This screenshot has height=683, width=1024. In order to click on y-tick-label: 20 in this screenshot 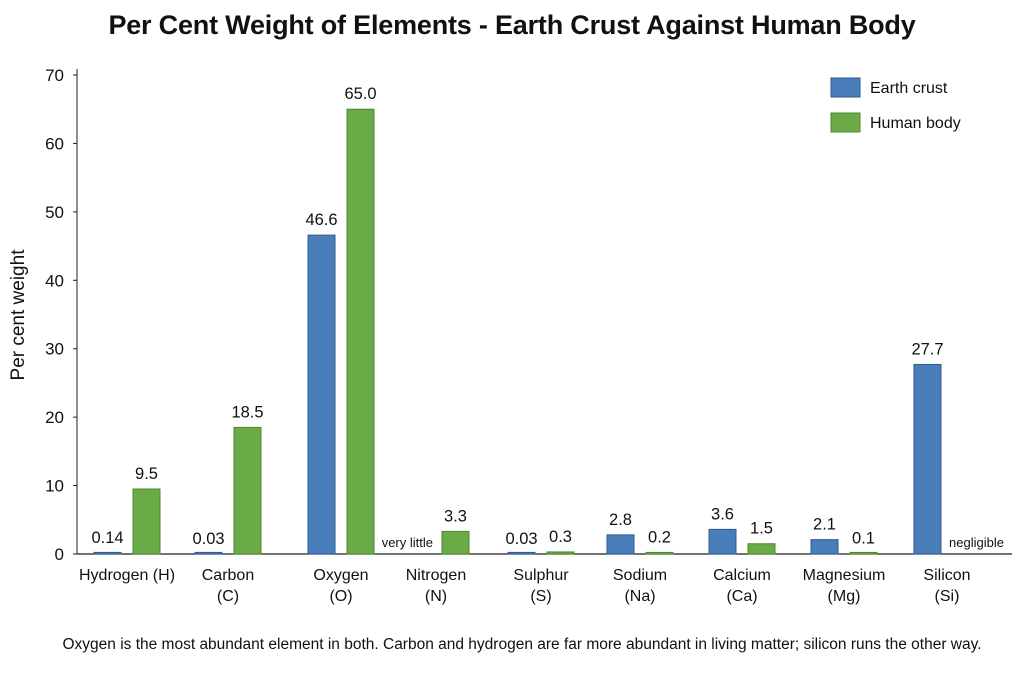, I will do `click(54, 417)`.